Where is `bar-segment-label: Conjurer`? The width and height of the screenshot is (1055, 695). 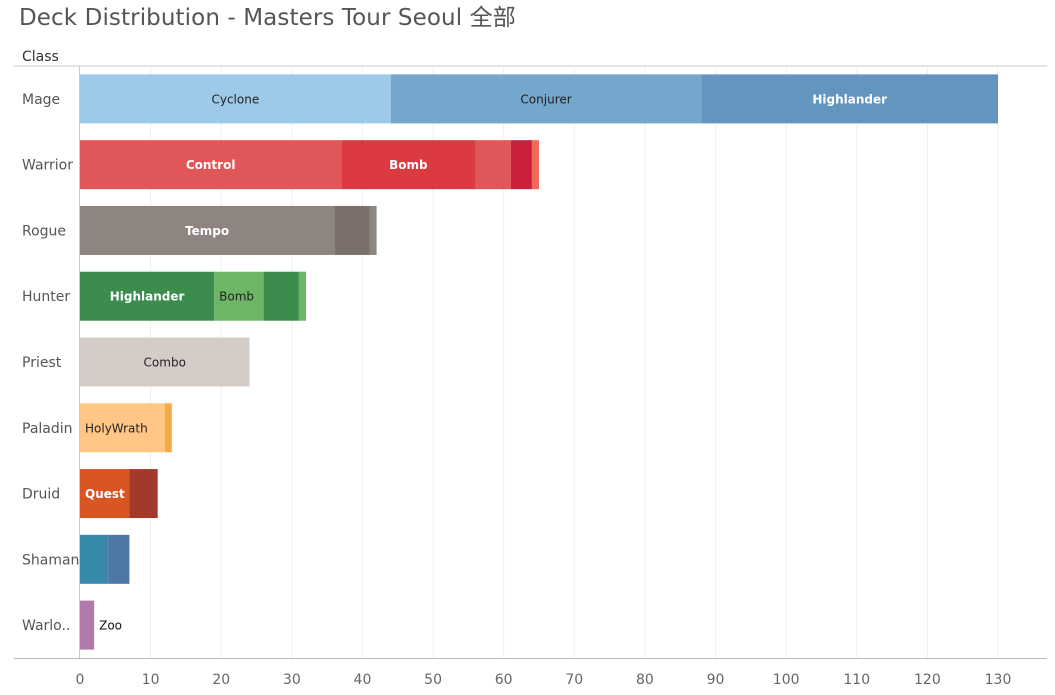
bar-segment-label: Conjurer is located at coordinates (545, 99).